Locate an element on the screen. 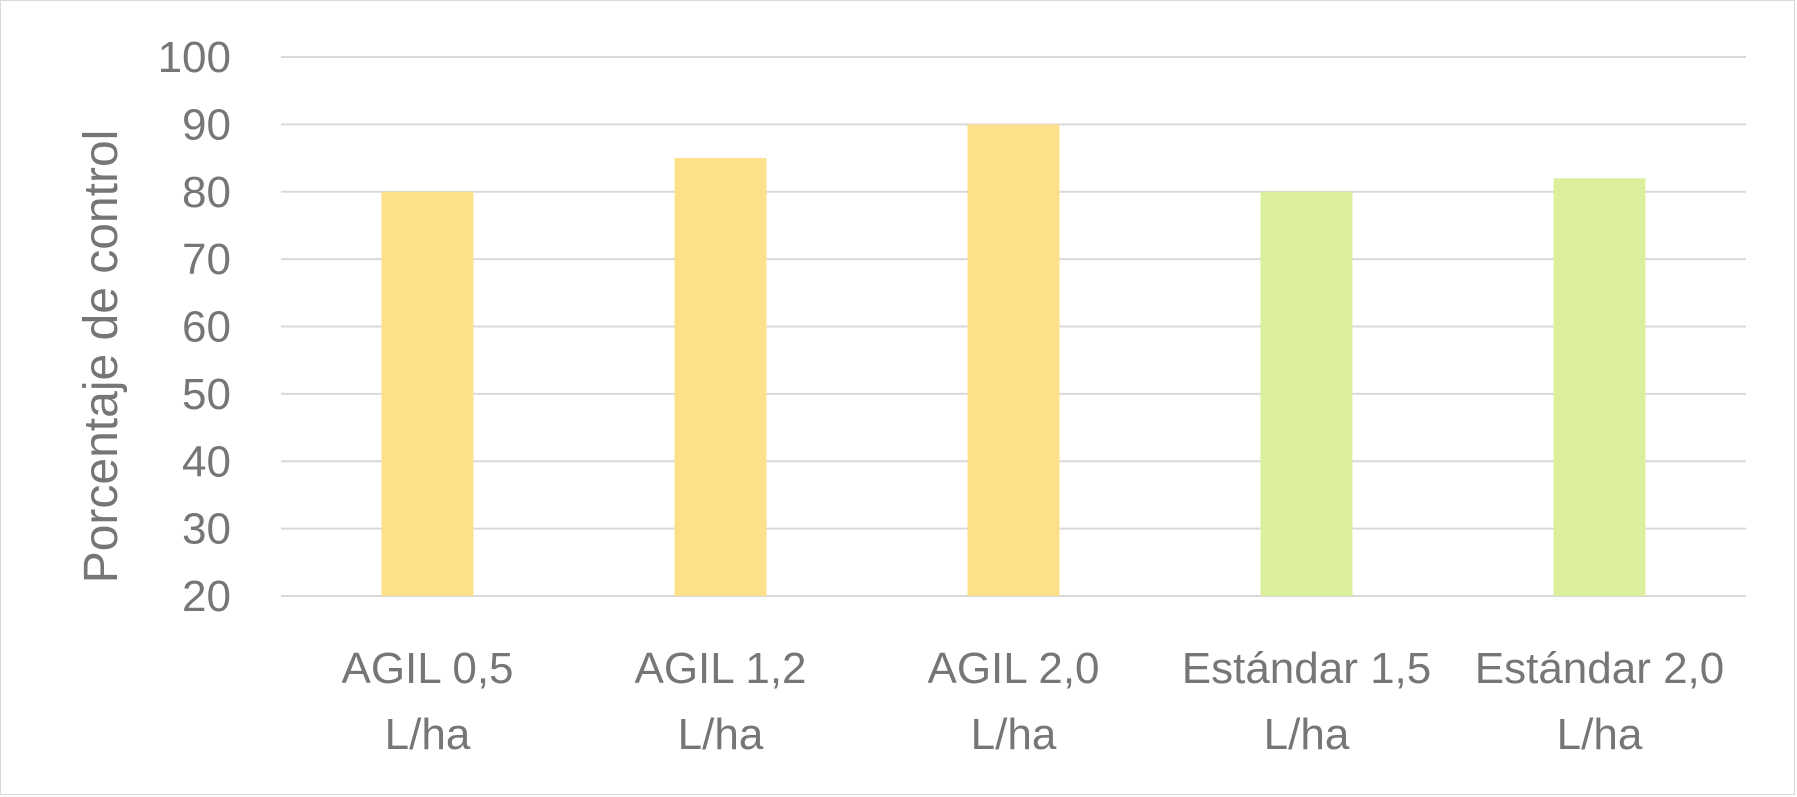  y-tick-label: 100 is located at coordinates (194, 57).